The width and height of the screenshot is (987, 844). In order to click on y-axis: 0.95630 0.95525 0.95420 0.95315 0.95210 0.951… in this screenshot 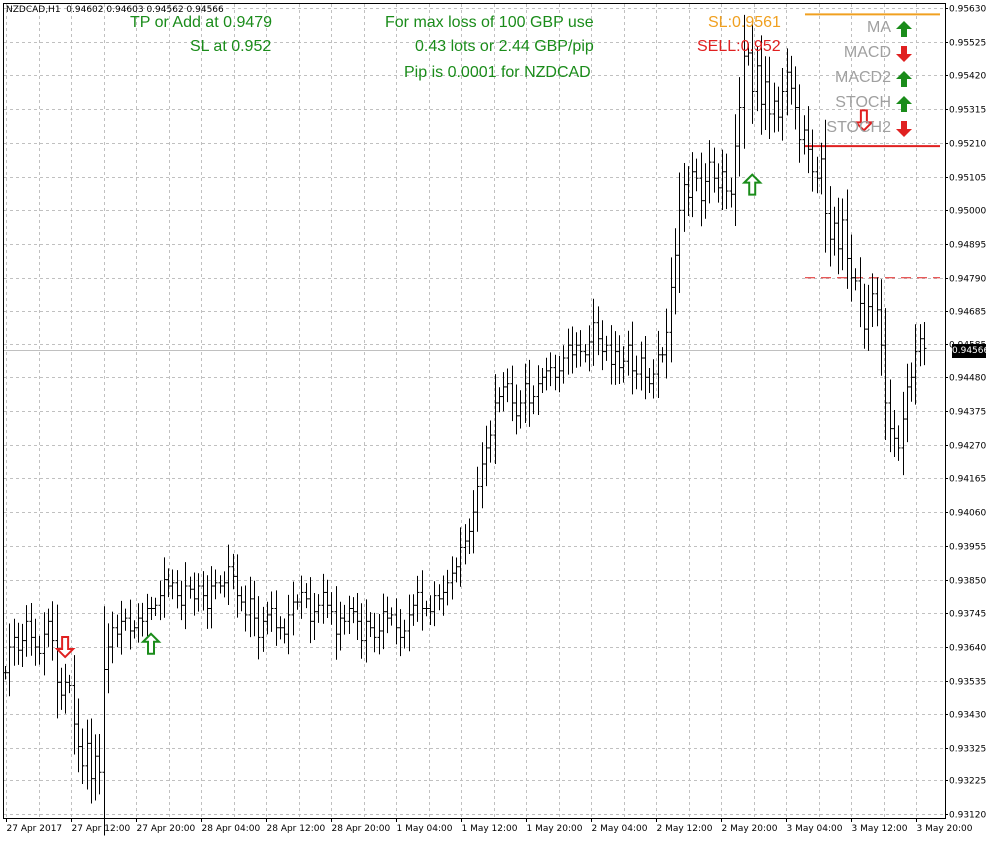, I will do `click(965, 413)`.